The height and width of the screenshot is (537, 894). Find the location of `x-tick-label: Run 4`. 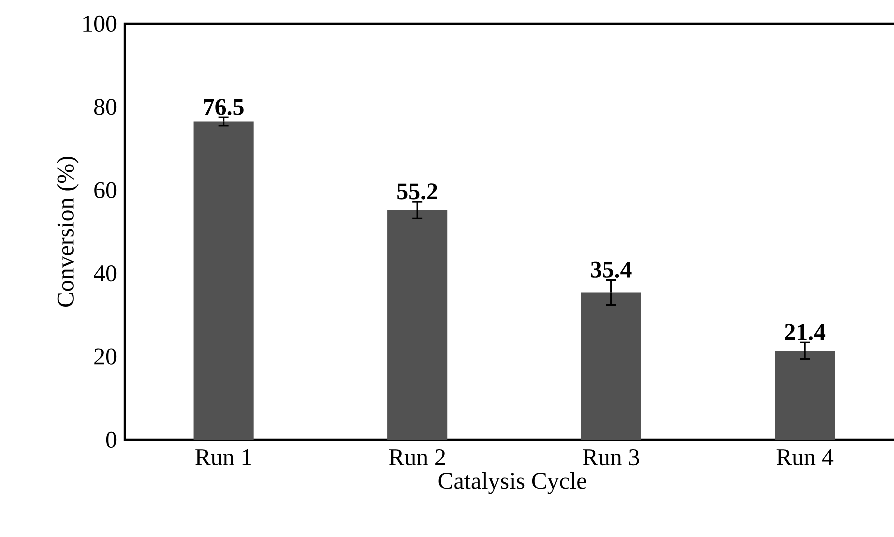

x-tick-label: Run 4 is located at coordinates (805, 458).